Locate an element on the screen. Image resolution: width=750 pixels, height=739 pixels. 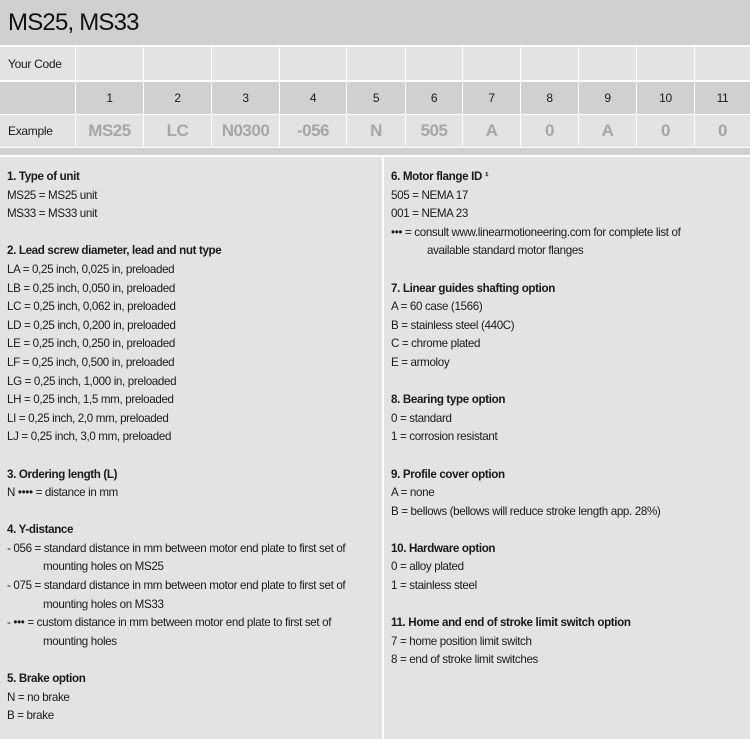
position-cell-7: 7 is located at coordinates (491, 98).